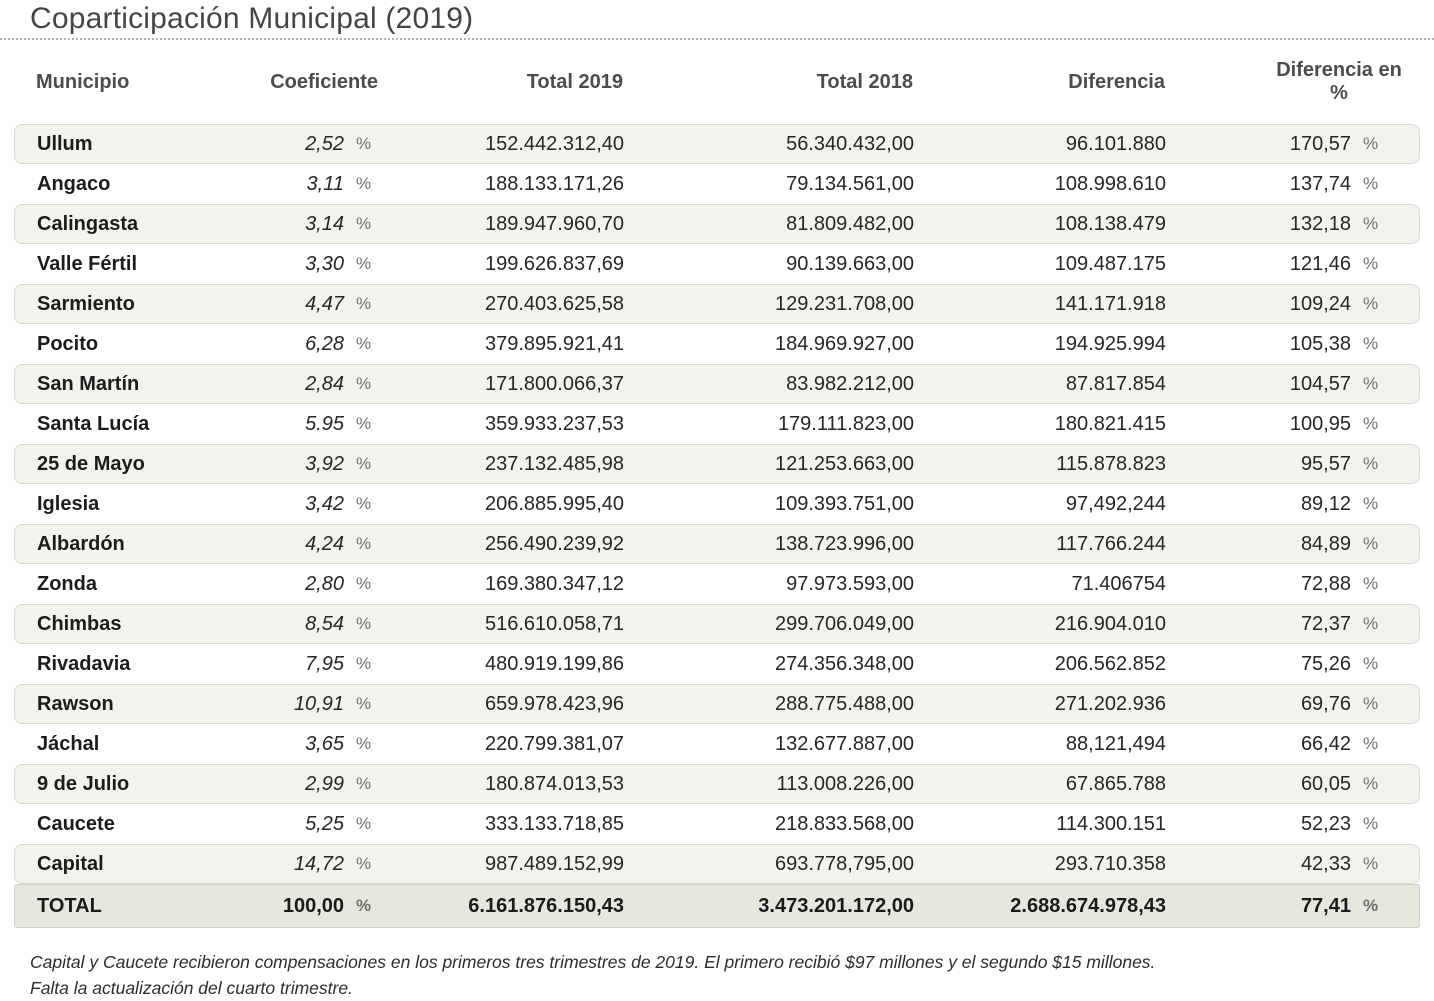 The image size is (1434, 1001). I want to click on total-2019-cell: 379.895.921,41, so click(554, 343).